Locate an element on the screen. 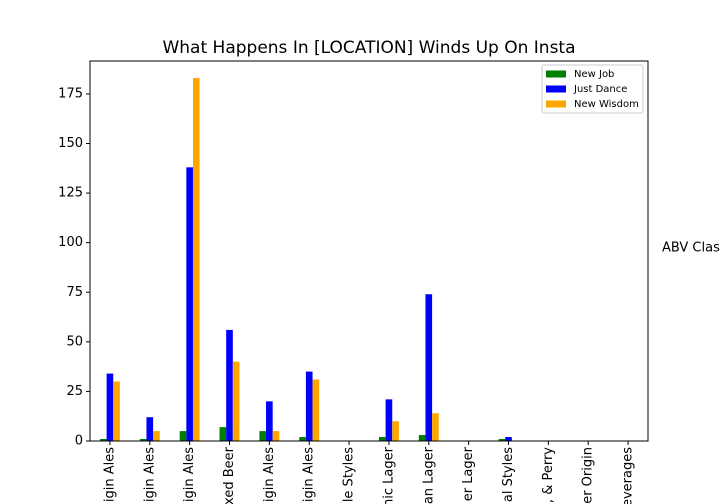  legend: New Job Just Dance New Wisdom is located at coordinates (592, 89).